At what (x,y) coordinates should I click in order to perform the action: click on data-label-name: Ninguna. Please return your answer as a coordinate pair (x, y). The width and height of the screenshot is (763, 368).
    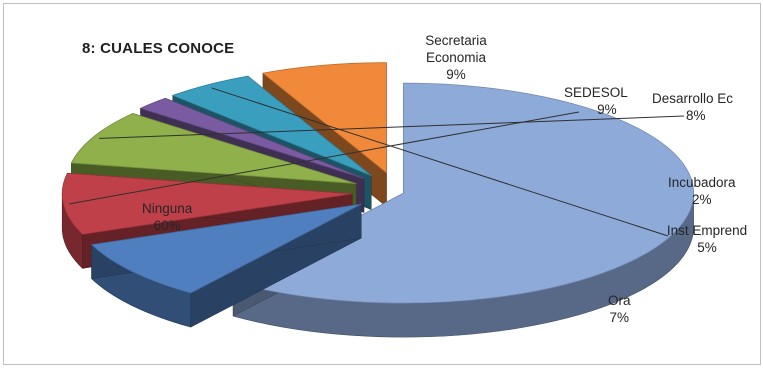
    Looking at the image, I should click on (167, 208).